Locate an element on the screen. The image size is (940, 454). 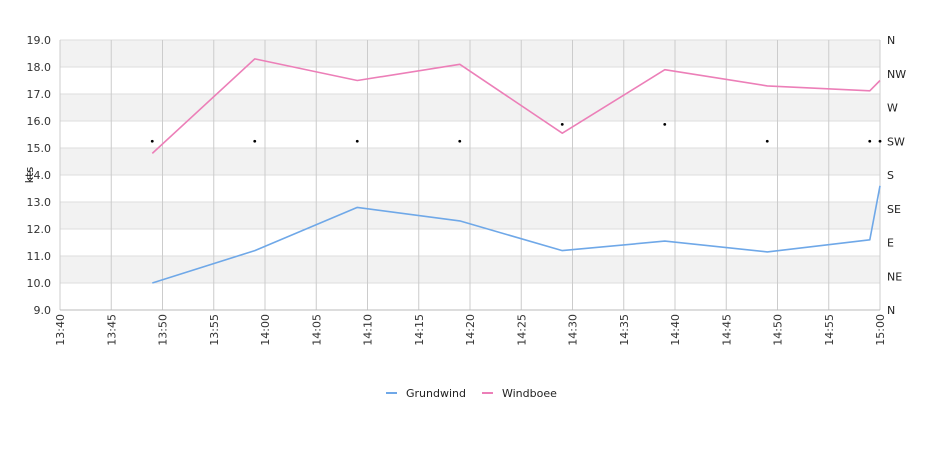
direction-tick-label: SW is located at coordinates (896, 141).